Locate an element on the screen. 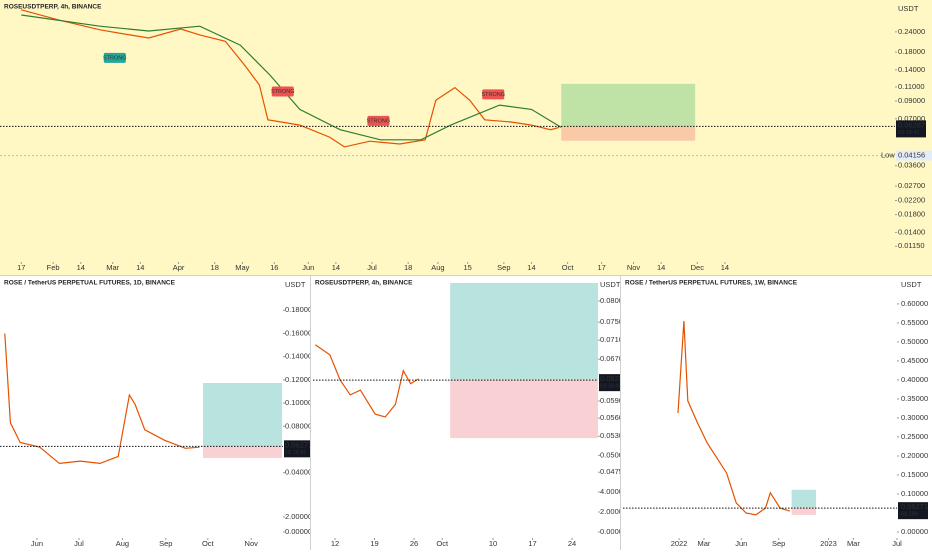 This screenshot has height=555, width=932. x-tick-label: 24 is located at coordinates (572, 543).